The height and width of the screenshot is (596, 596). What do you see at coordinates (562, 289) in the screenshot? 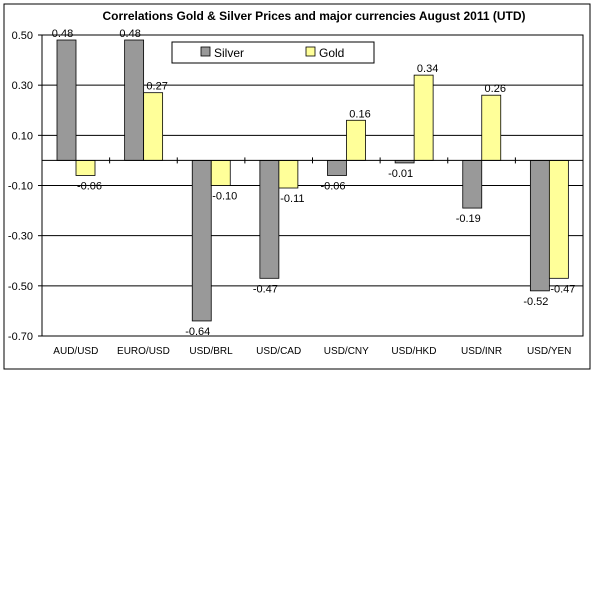
I see `data-label-gold: -0.47` at bounding box center [562, 289].